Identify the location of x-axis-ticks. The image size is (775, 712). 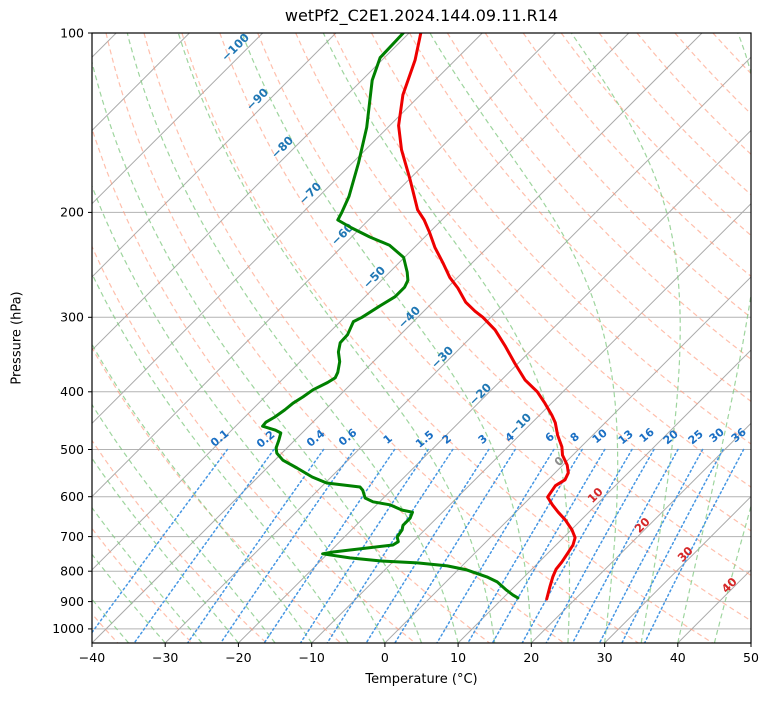
(421, 645).